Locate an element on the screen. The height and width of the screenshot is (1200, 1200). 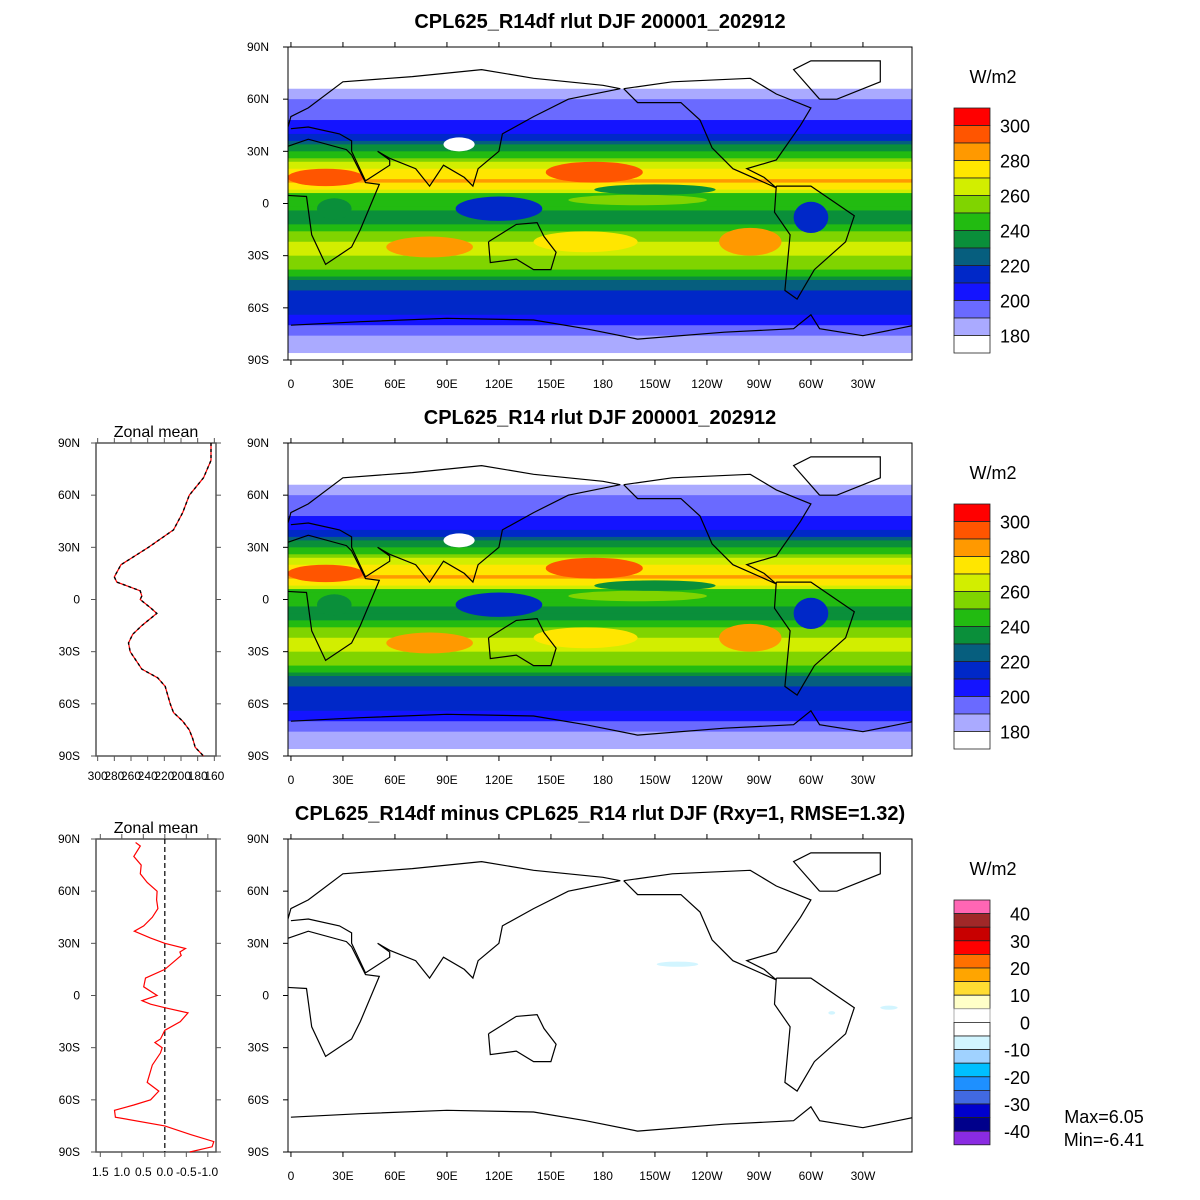
lat-label: 90N is located at coordinates (69, 443).